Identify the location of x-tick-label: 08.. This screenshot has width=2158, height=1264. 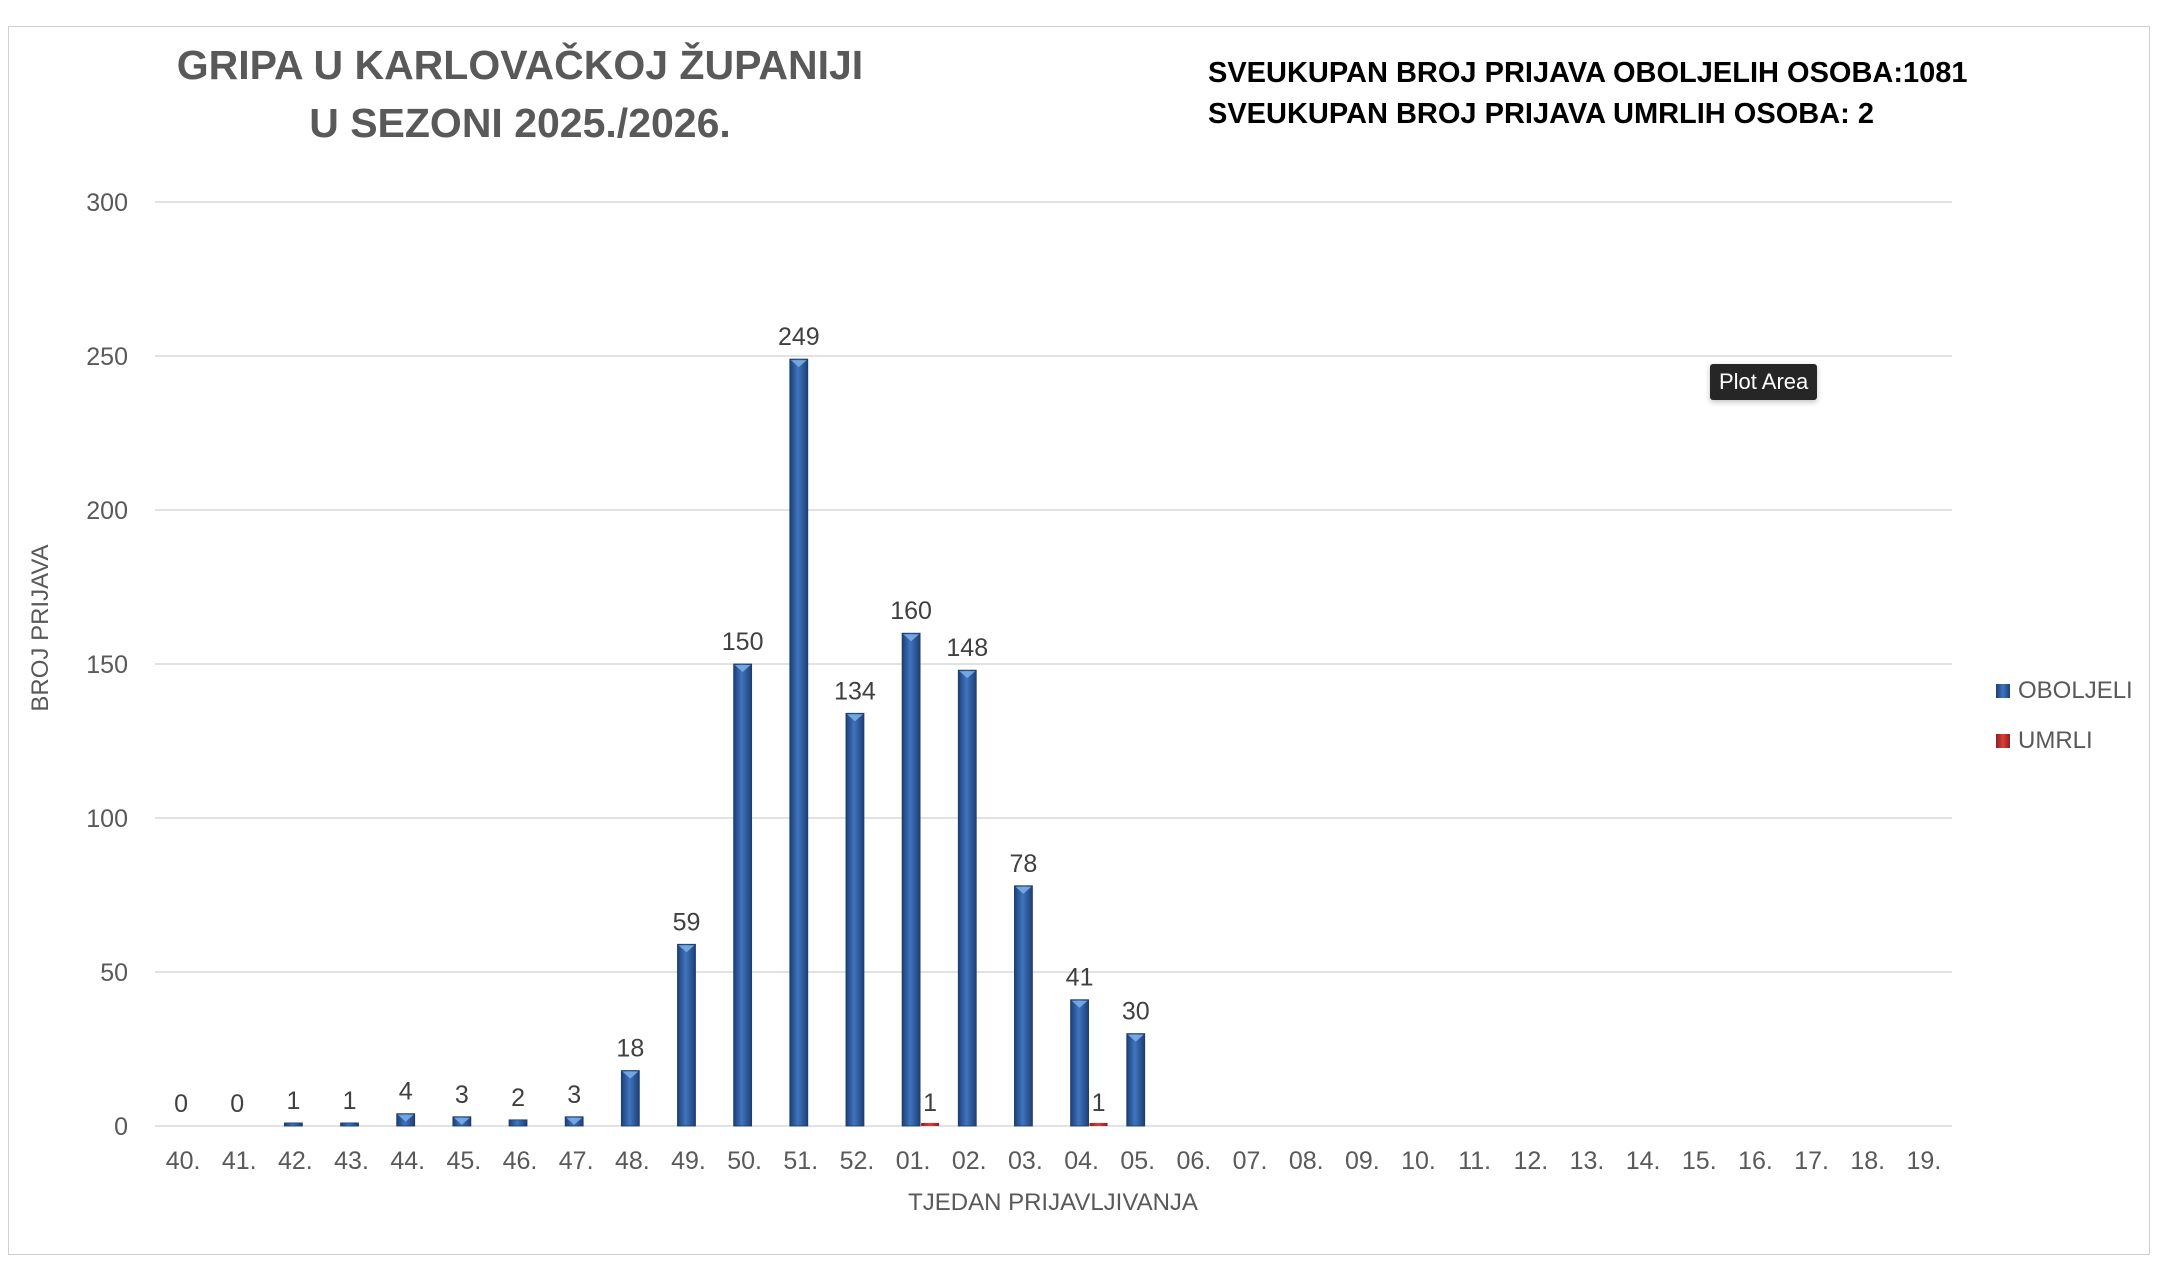
(1306, 1161).